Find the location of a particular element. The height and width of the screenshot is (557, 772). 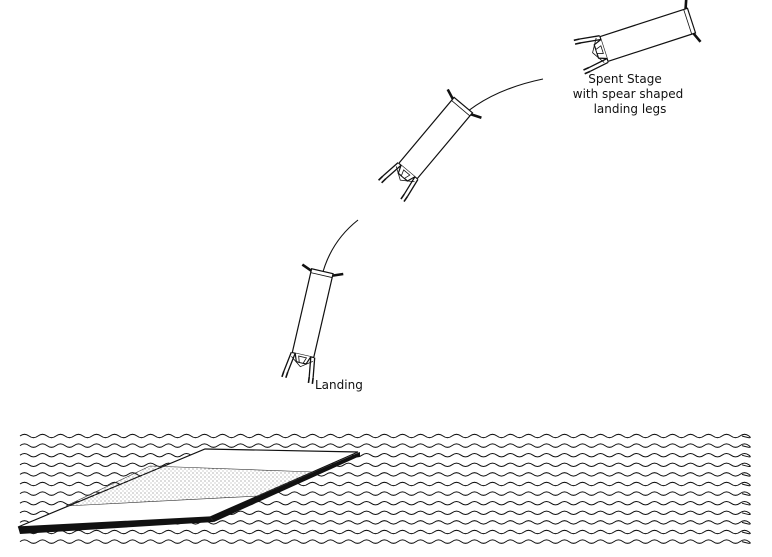

label-spent-stage-line1: Spent Stage is located at coordinates (624, 79).